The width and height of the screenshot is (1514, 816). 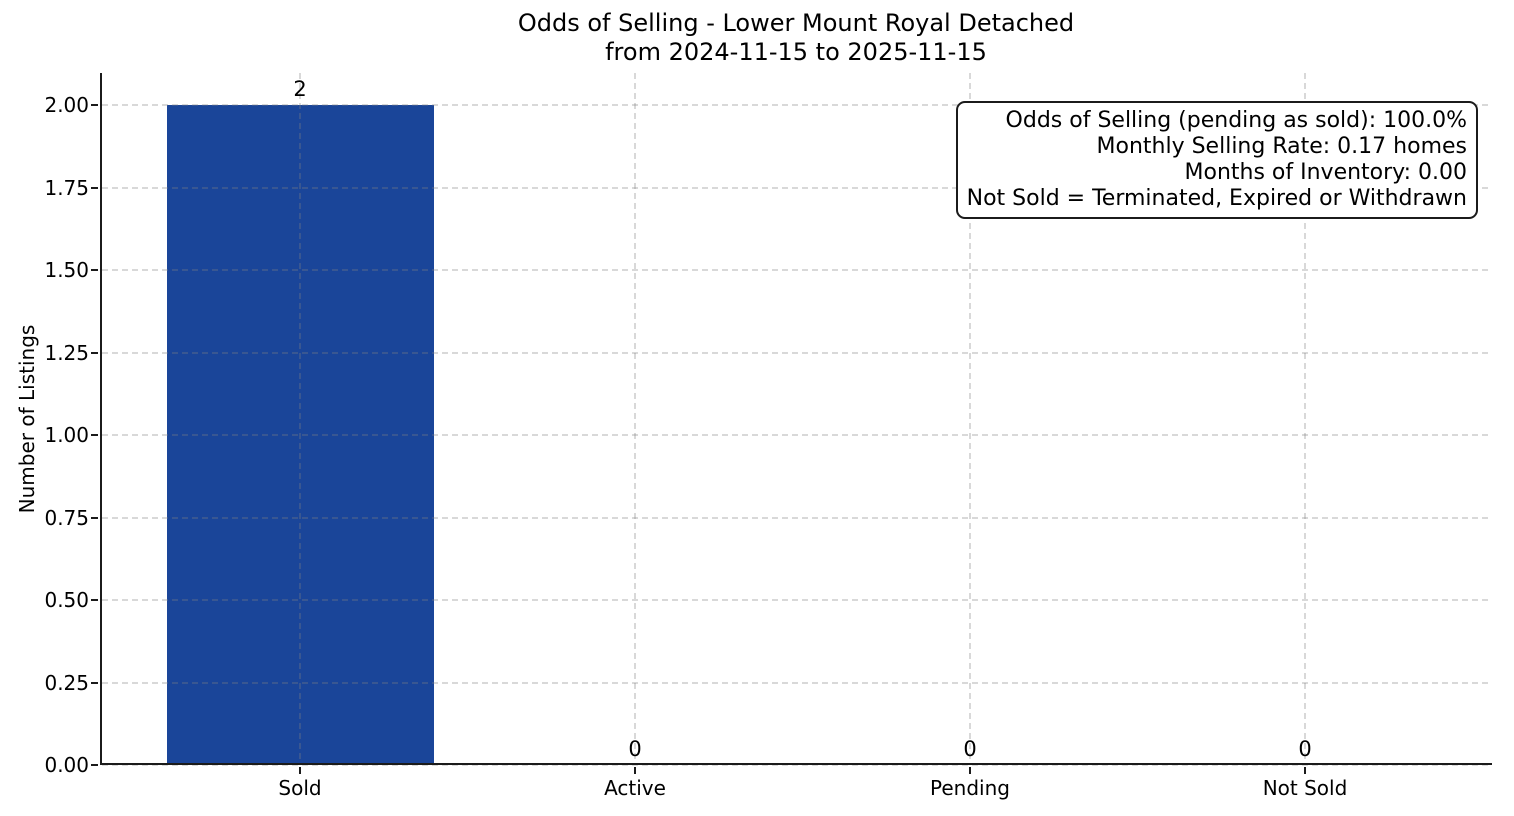 I want to click on x-tick-label: Sold, so click(x=300, y=788).